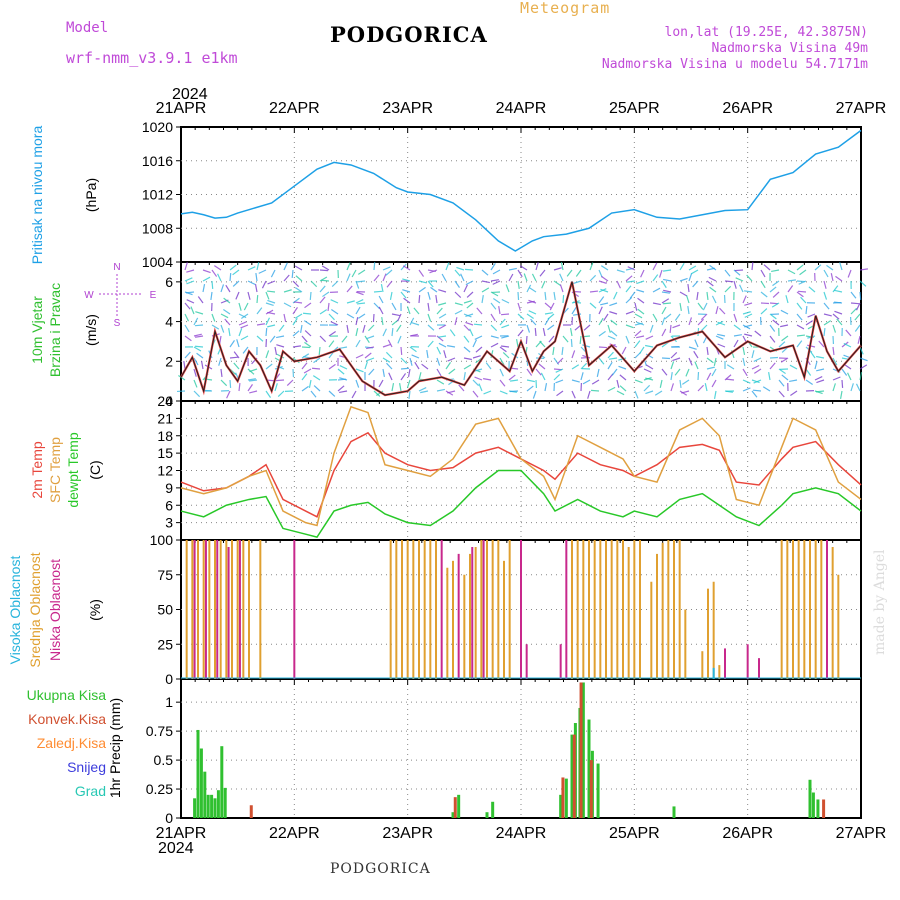 The height and width of the screenshot is (900, 900). What do you see at coordinates (95, 469) in the screenshot?
I see `temp-unit-label: (C)` at bounding box center [95, 469].